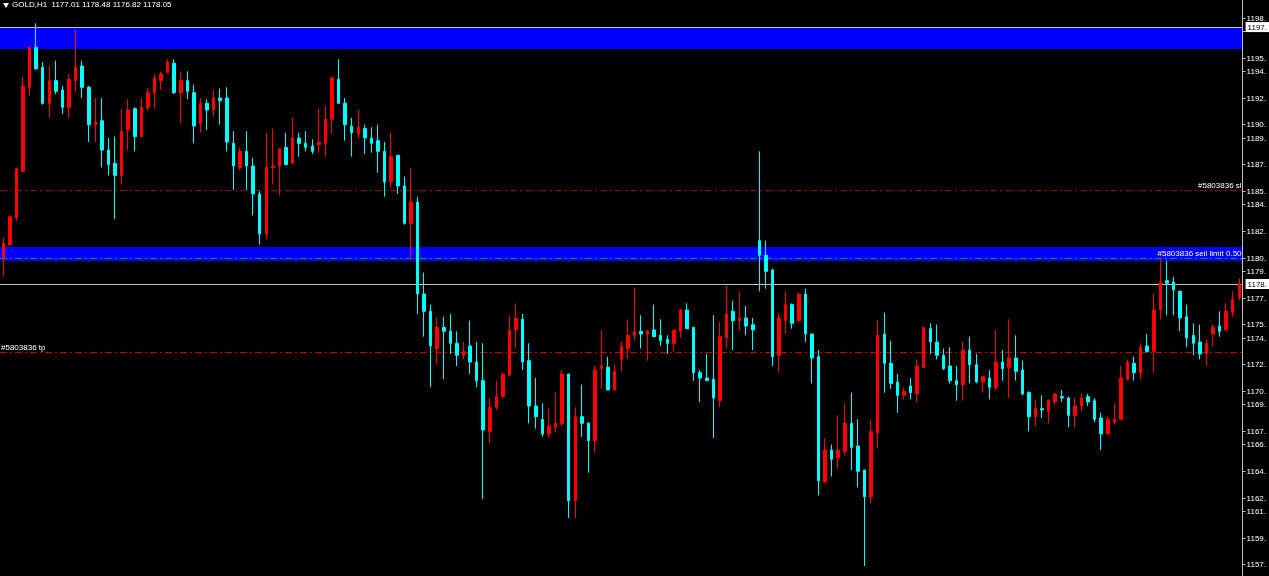 This screenshot has height=576, width=1269. Describe the element at coordinates (1256, 58) in the screenshot. I see `y-tick-label: 1195.` at that location.